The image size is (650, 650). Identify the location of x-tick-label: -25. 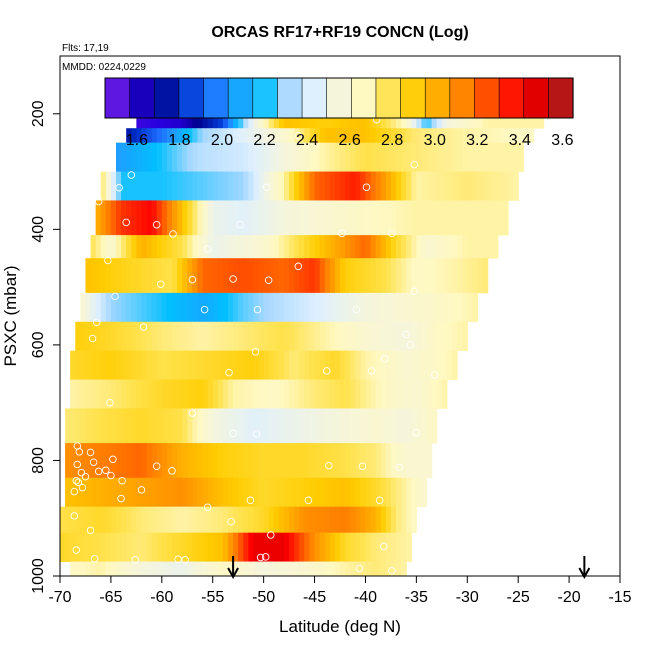
(518, 597).